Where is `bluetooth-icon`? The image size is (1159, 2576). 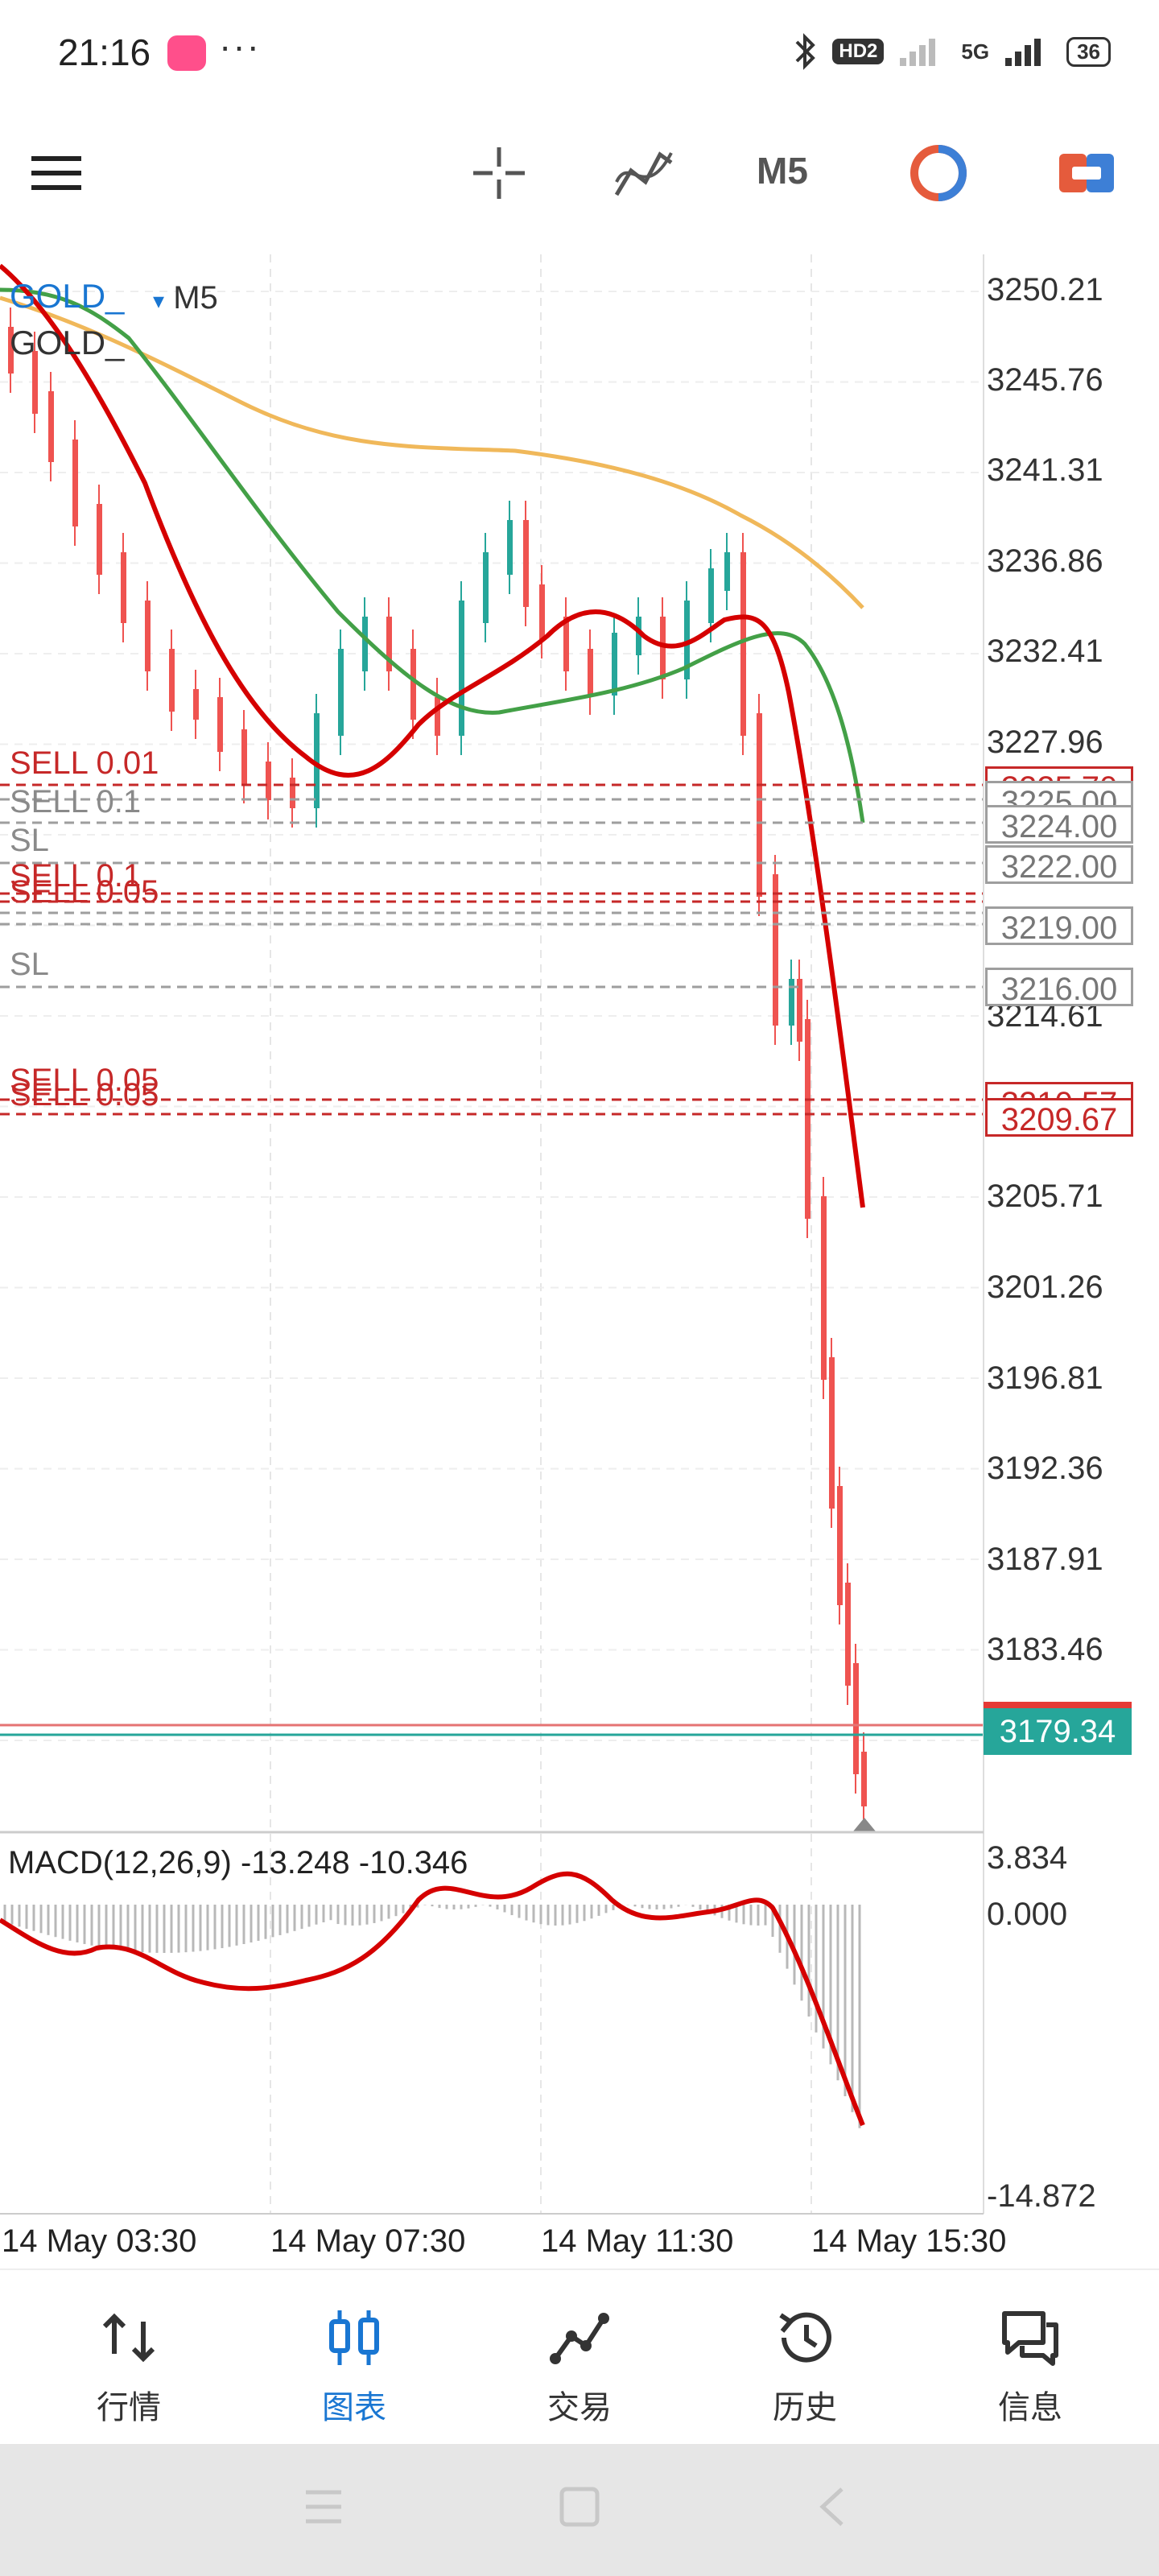
bluetooth-icon is located at coordinates (805, 51).